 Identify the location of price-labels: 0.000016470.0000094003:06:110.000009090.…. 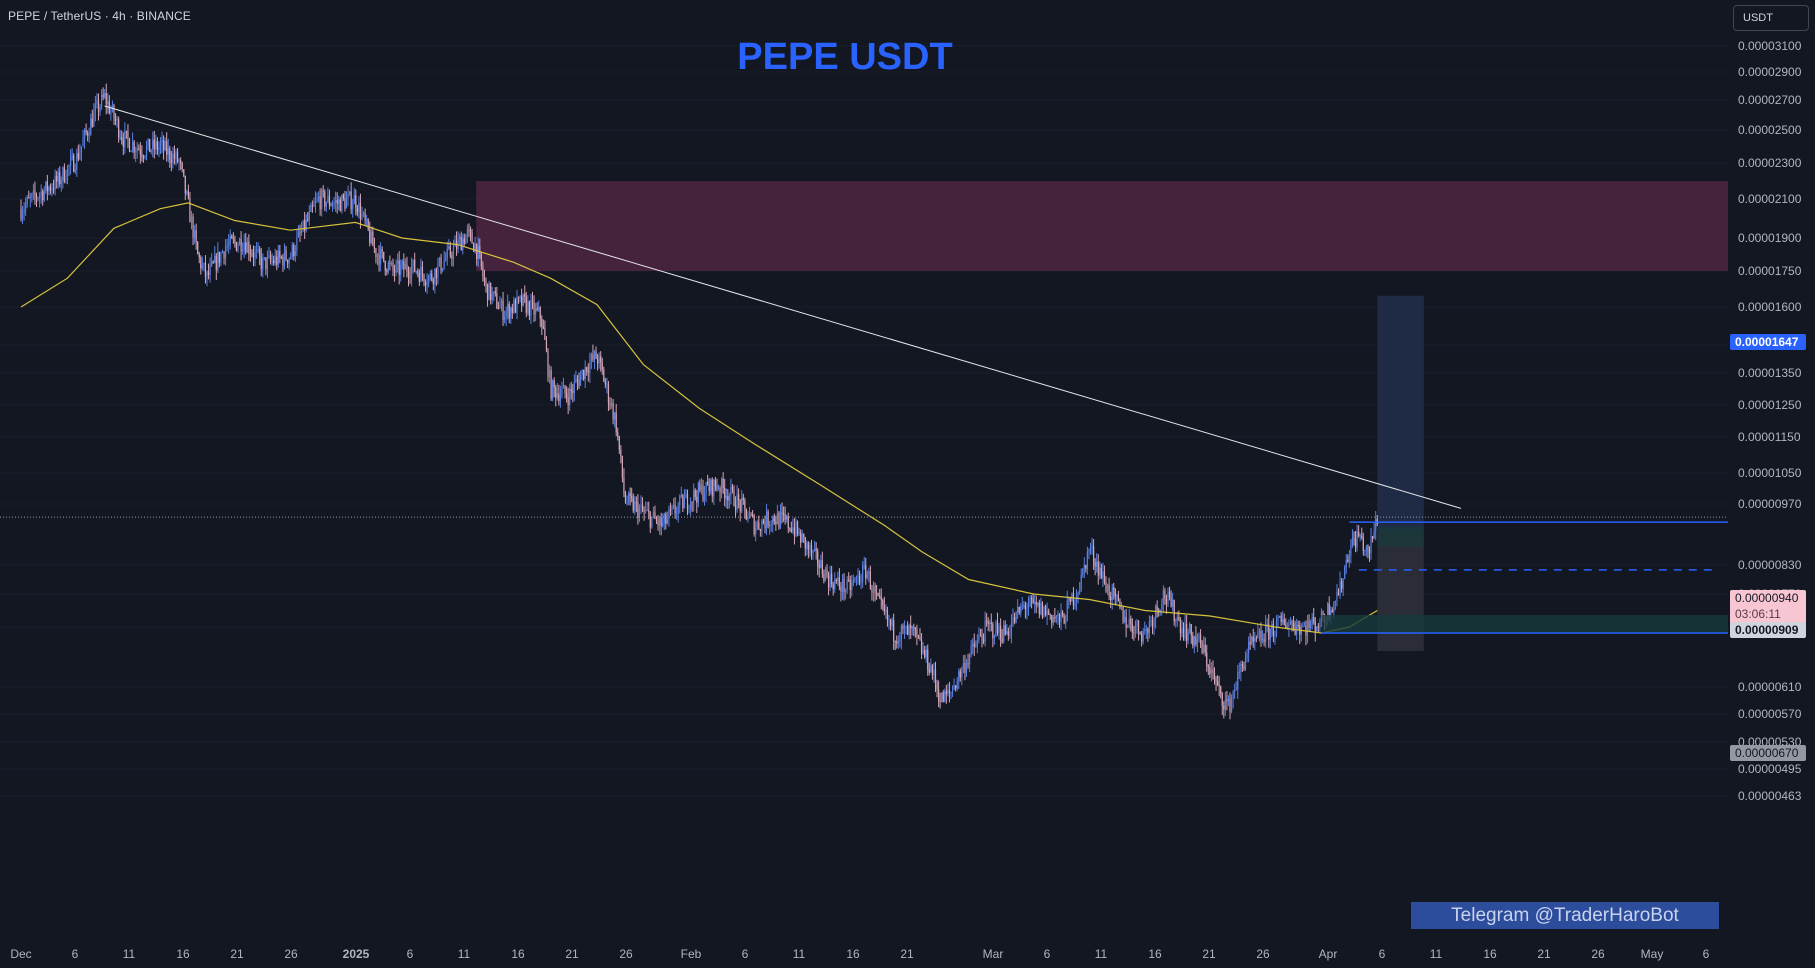
(1768, 547).